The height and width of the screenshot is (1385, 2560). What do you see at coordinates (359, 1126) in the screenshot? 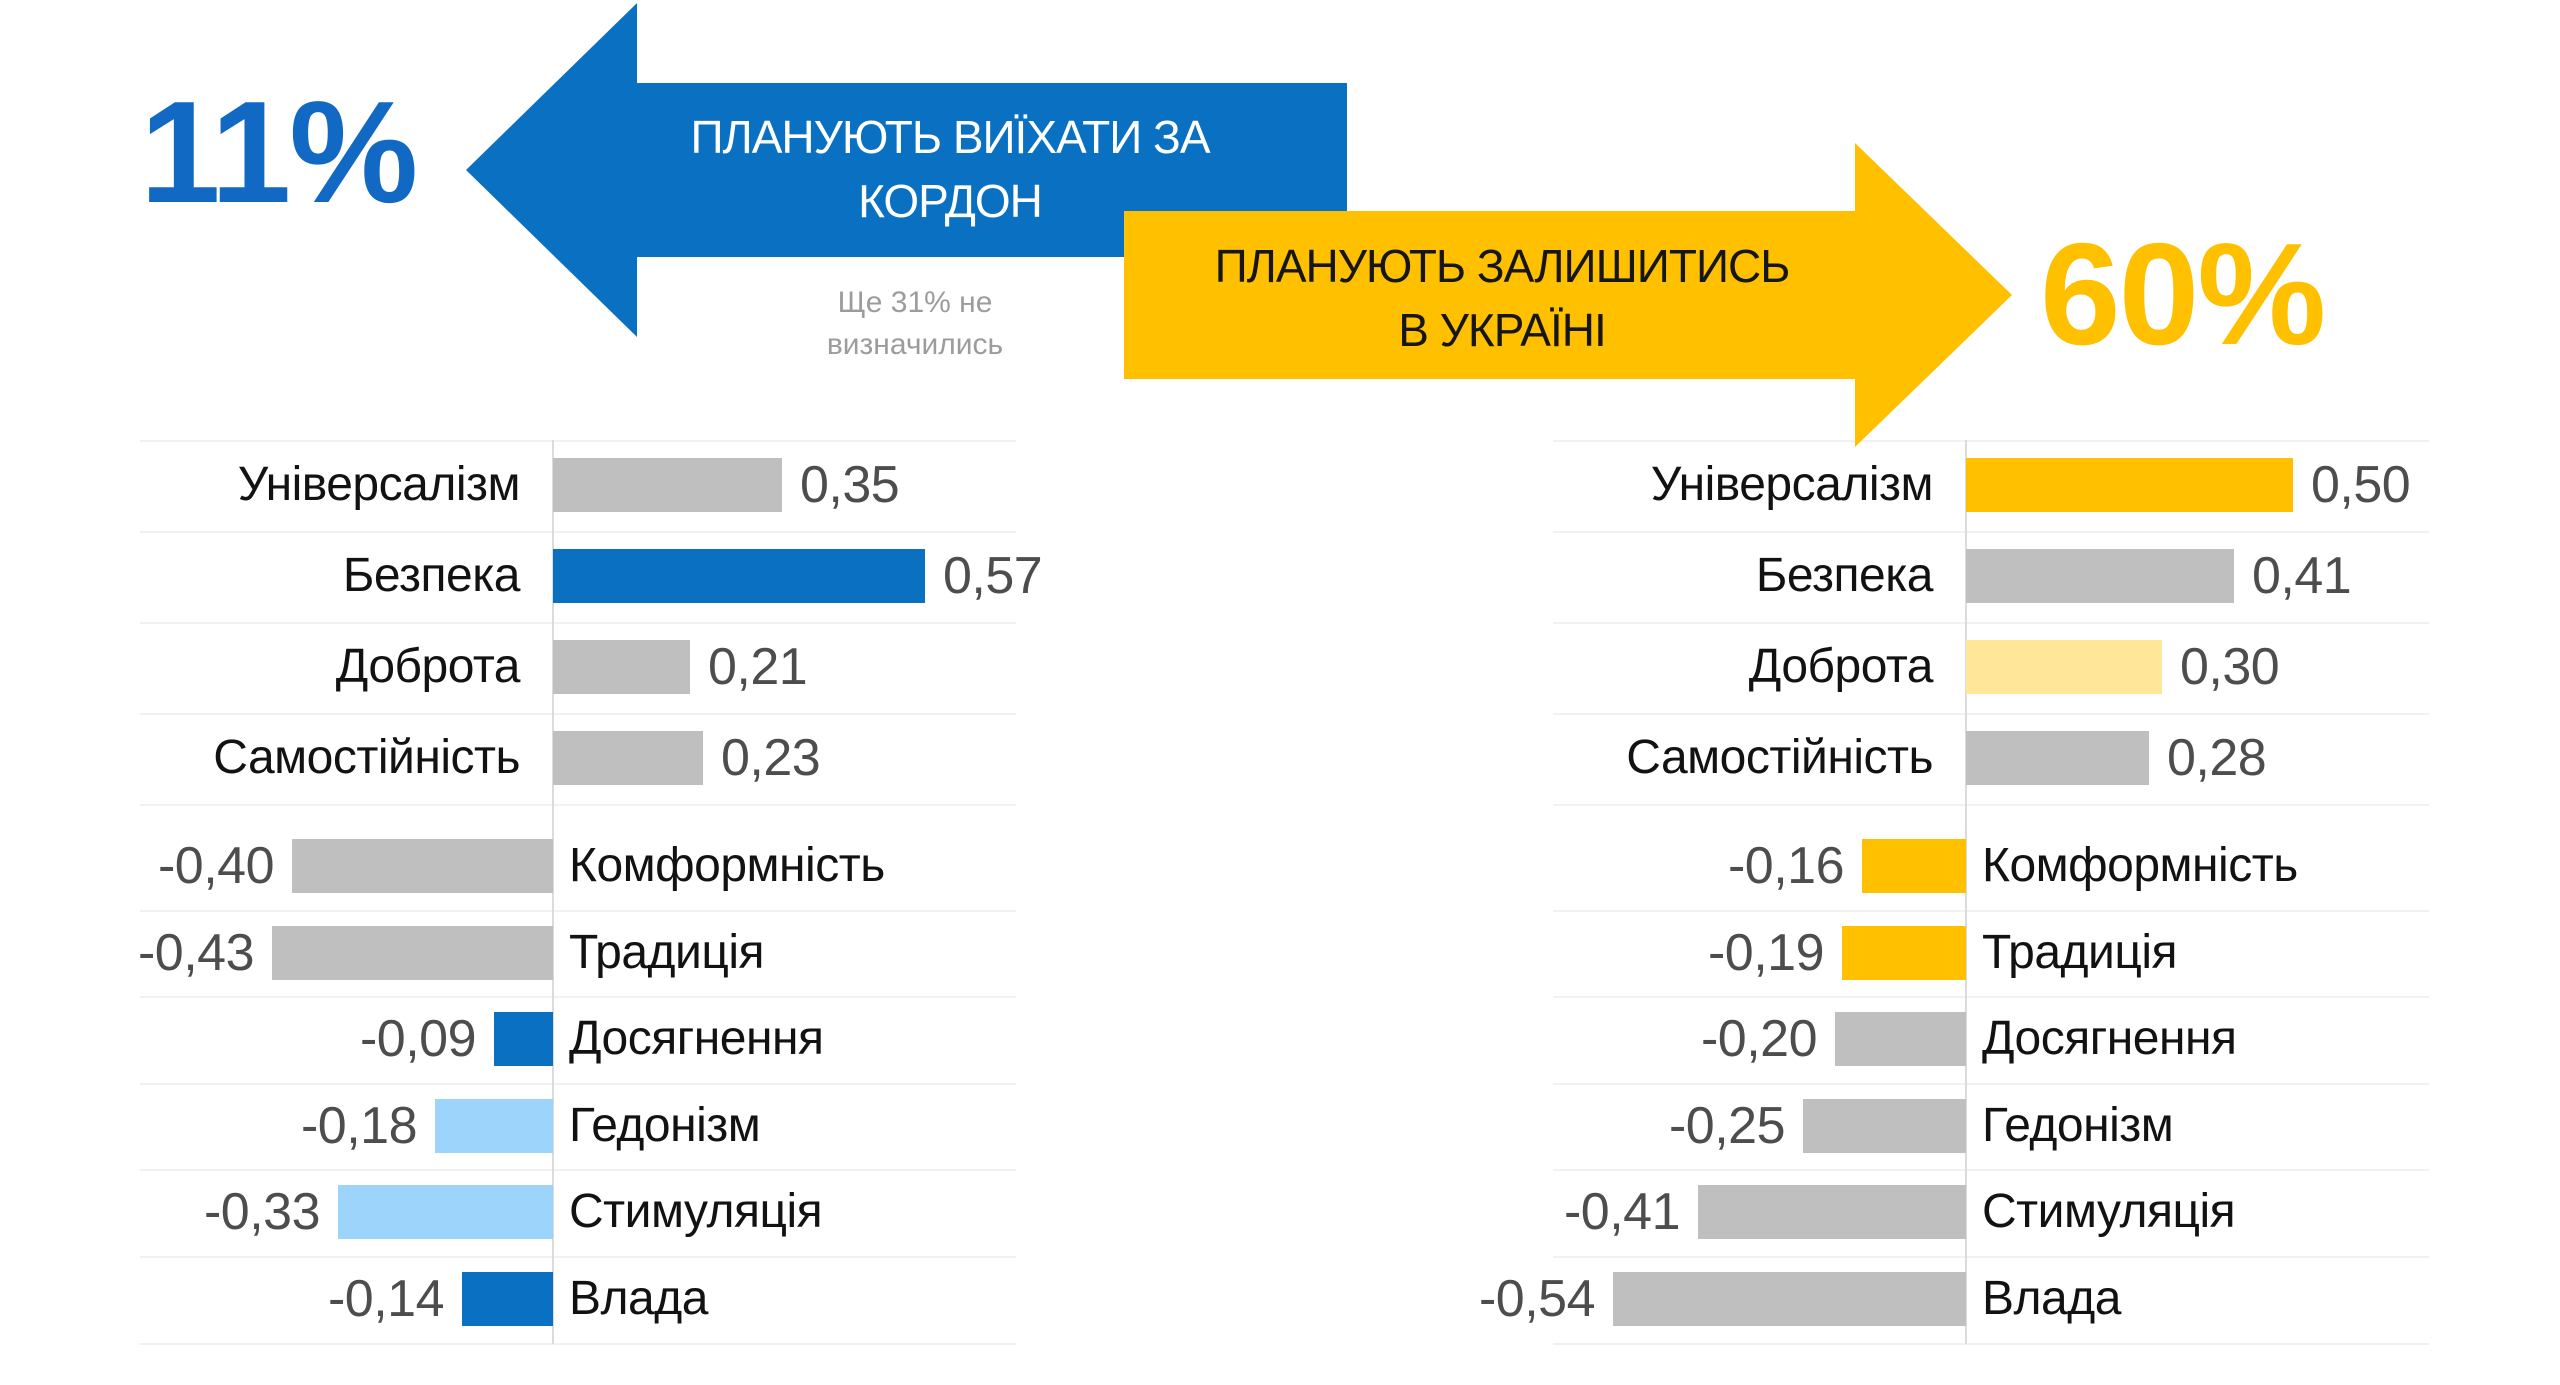
I see `value-label: -0,18` at bounding box center [359, 1126].